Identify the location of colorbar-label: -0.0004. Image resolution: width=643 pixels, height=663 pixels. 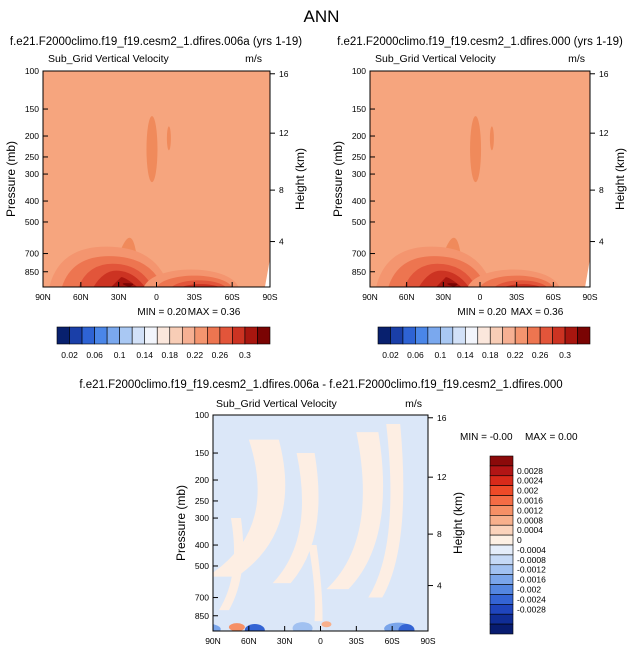
(531, 550).